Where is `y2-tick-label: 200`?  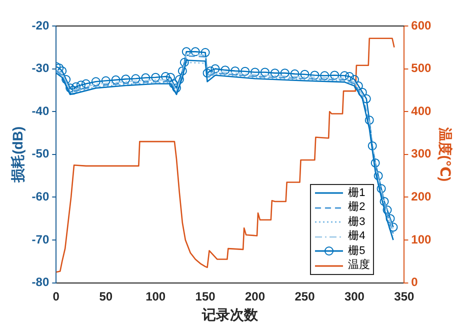 y2-tick-label: 200 is located at coordinates (421, 197).